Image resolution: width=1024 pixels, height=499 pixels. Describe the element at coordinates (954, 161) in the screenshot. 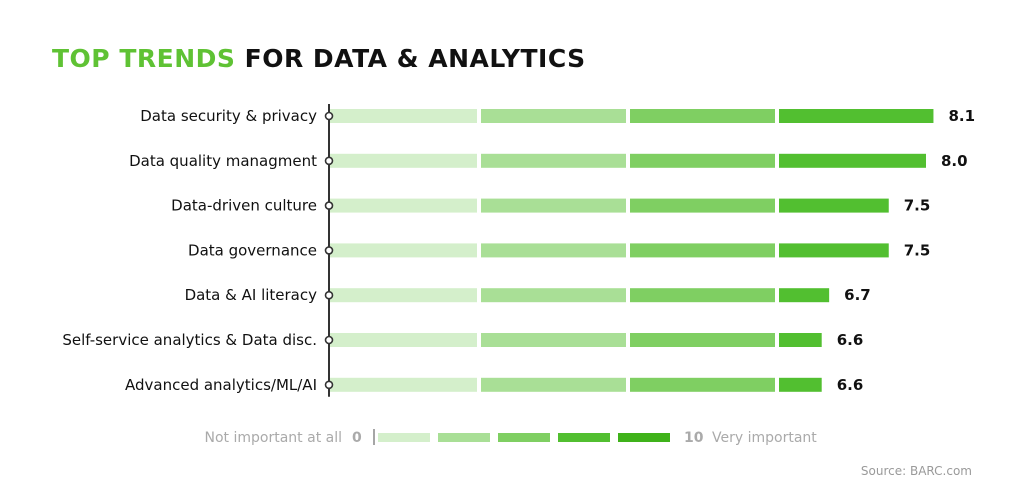

I see `value-label: 8.0` at that location.